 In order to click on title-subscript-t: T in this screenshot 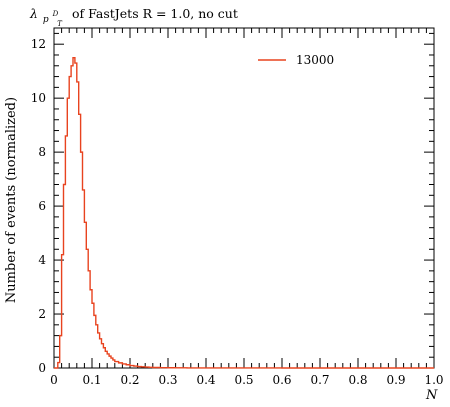, I will do `click(60, 24)`.